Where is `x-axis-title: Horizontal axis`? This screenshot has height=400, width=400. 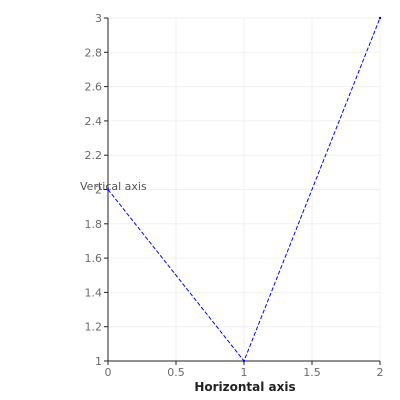 x-axis-title: Horizontal axis is located at coordinates (244, 387).